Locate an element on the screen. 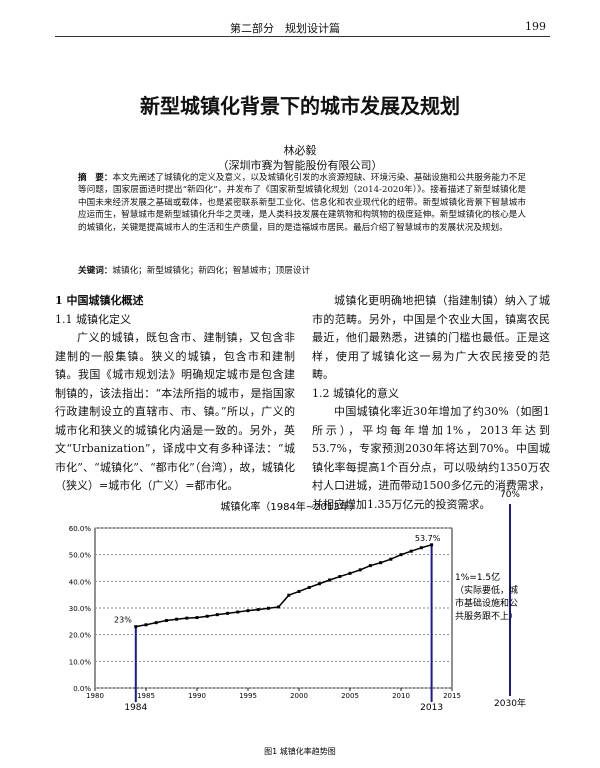 This screenshot has height=768, width=600. header-section: 第二部分 规划设计篇 is located at coordinates (285, 28).